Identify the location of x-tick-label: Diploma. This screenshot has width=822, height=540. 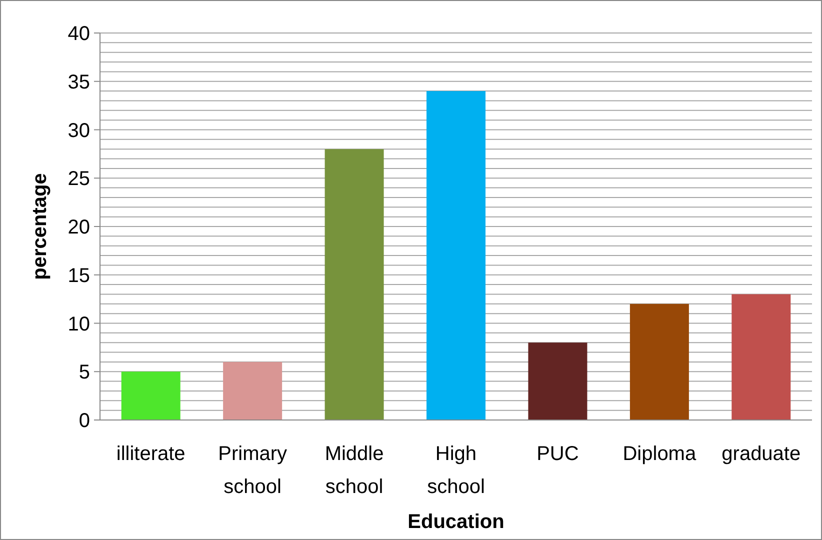
(659, 454).